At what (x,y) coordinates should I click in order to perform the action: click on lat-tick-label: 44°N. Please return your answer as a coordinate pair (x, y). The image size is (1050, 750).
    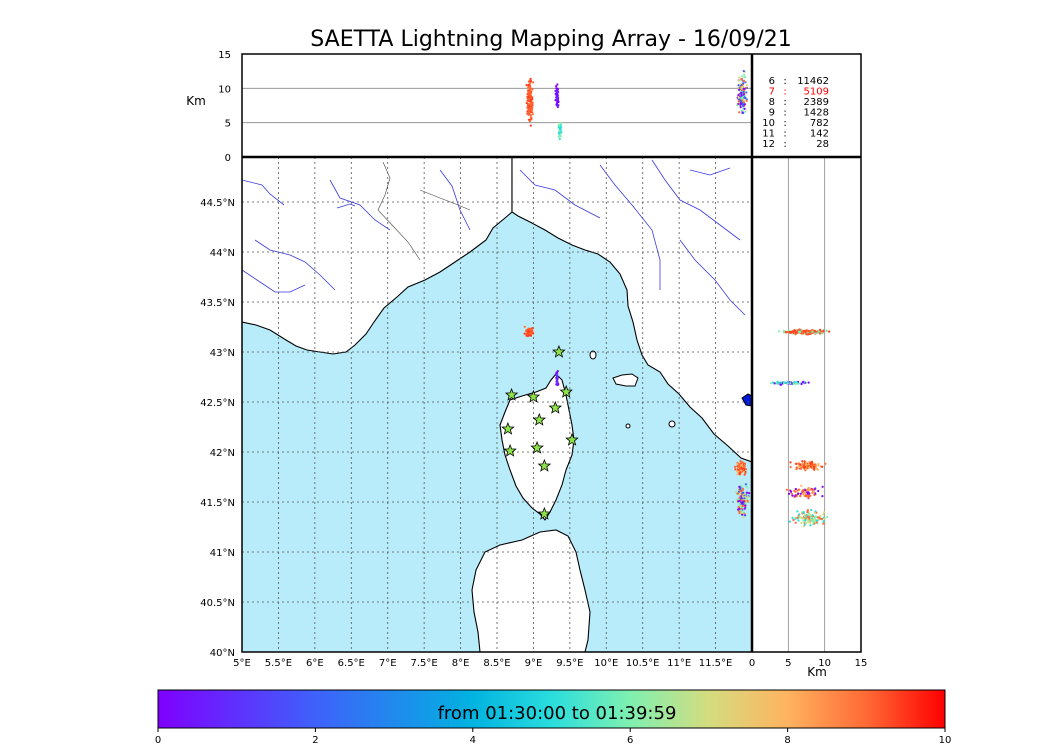
    Looking at the image, I should click on (222, 253).